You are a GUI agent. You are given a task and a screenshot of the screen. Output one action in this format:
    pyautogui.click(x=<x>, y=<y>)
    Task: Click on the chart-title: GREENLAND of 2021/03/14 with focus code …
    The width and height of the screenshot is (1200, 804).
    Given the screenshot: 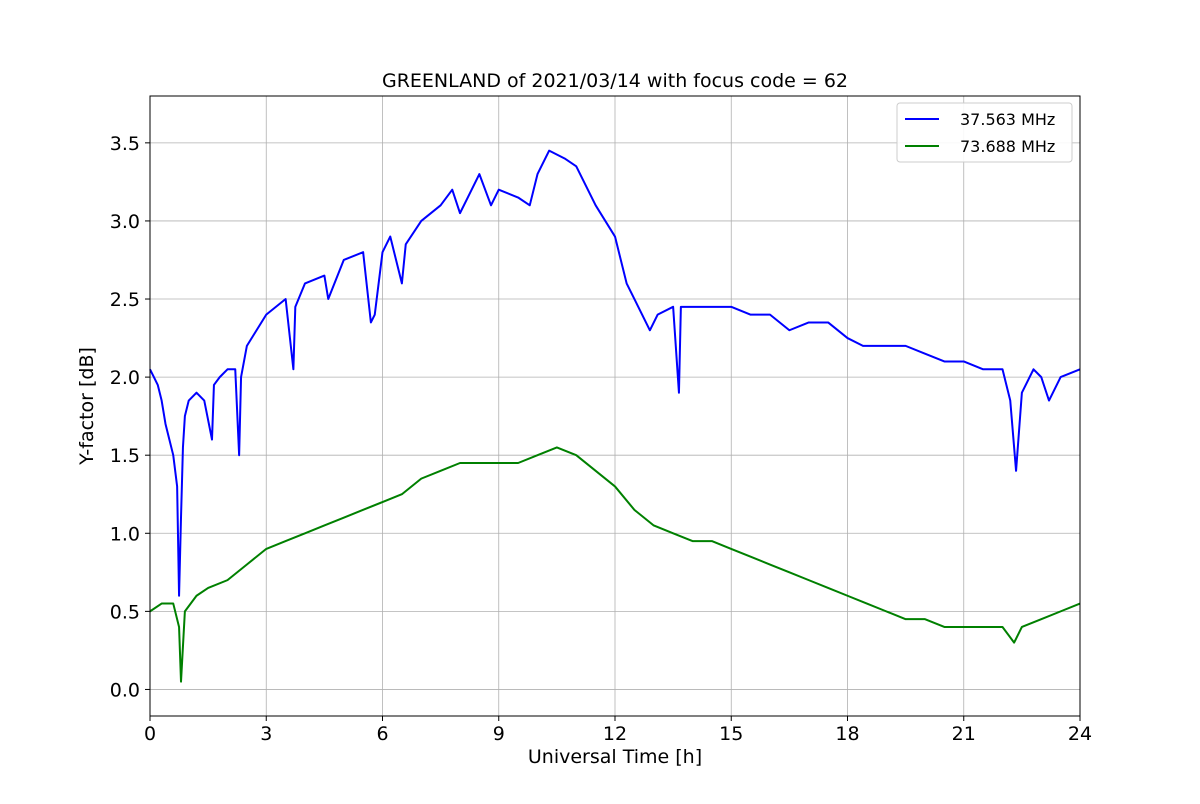 What is the action you would take?
    pyautogui.click(x=615, y=81)
    